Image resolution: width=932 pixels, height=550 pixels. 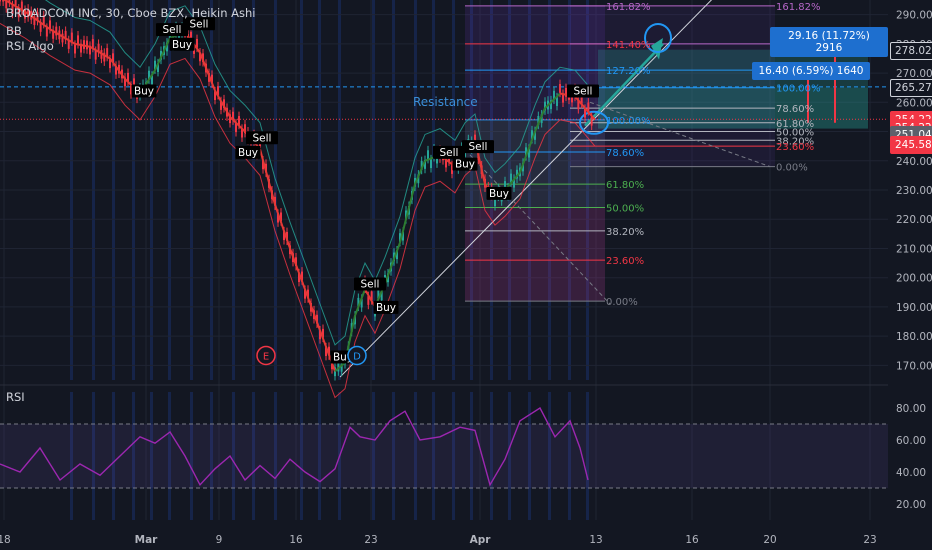 What do you see at coordinates (795, 141) in the screenshot?
I see `fib-right-label: 38.20%` at bounding box center [795, 141].